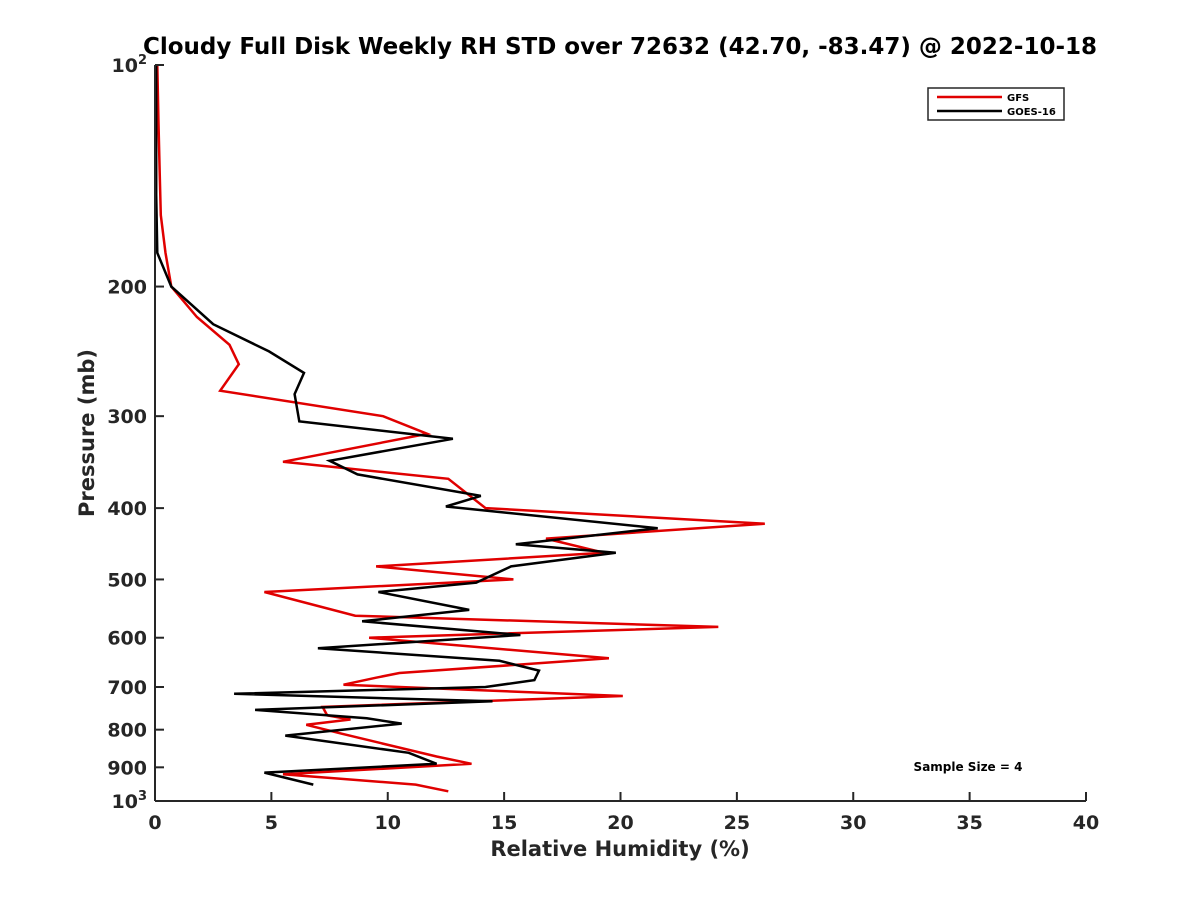 This screenshot has width=1200, height=900. Describe the element at coordinates (127, 580) in the screenshot. I see `y-tick-label: 500` at that location.